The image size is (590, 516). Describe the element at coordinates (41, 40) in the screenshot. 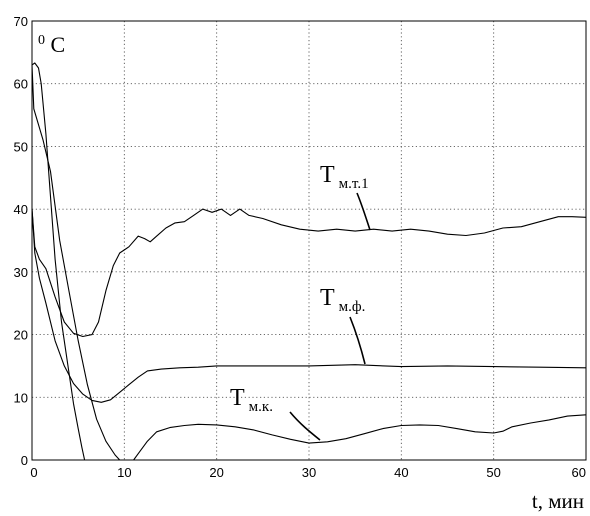

I see `unit-label-sup: 0` at that location.